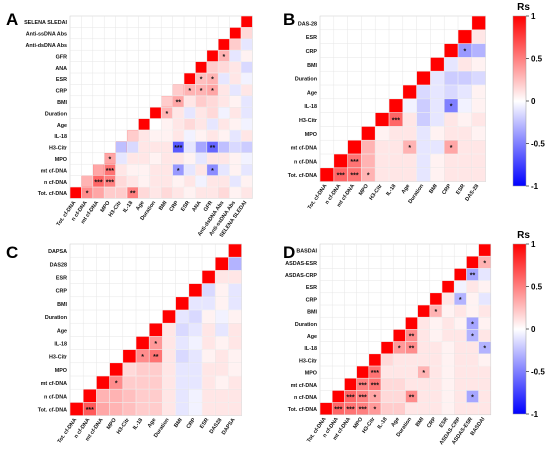 Image resolution: width=550 pixels, height=451 pixels. What do you see at coordinates (383, 424) in the screenshot?
I see `column-label: IL-18` at bounding box center [383, 424].